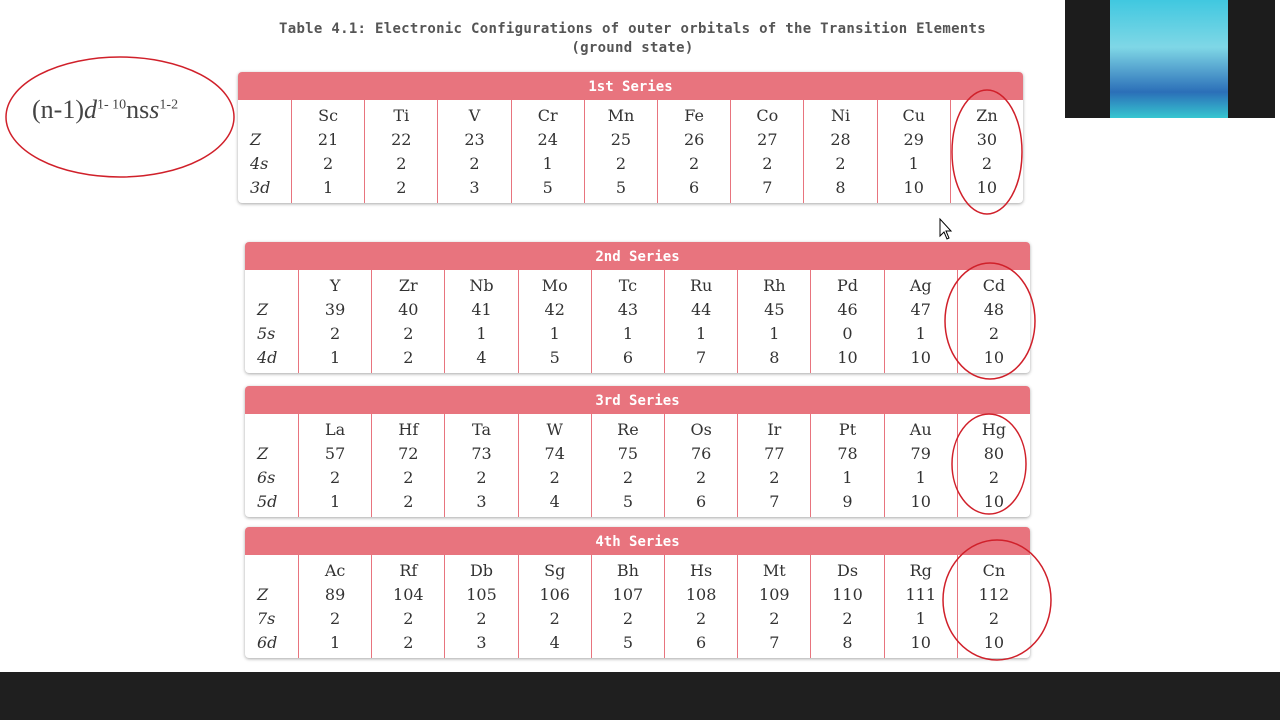 This screenshot has height=720, width=1280. Describe the element at coordinates (914, 151) in the screenshot. I see `element-column: Cu 29 1 10` at that location.